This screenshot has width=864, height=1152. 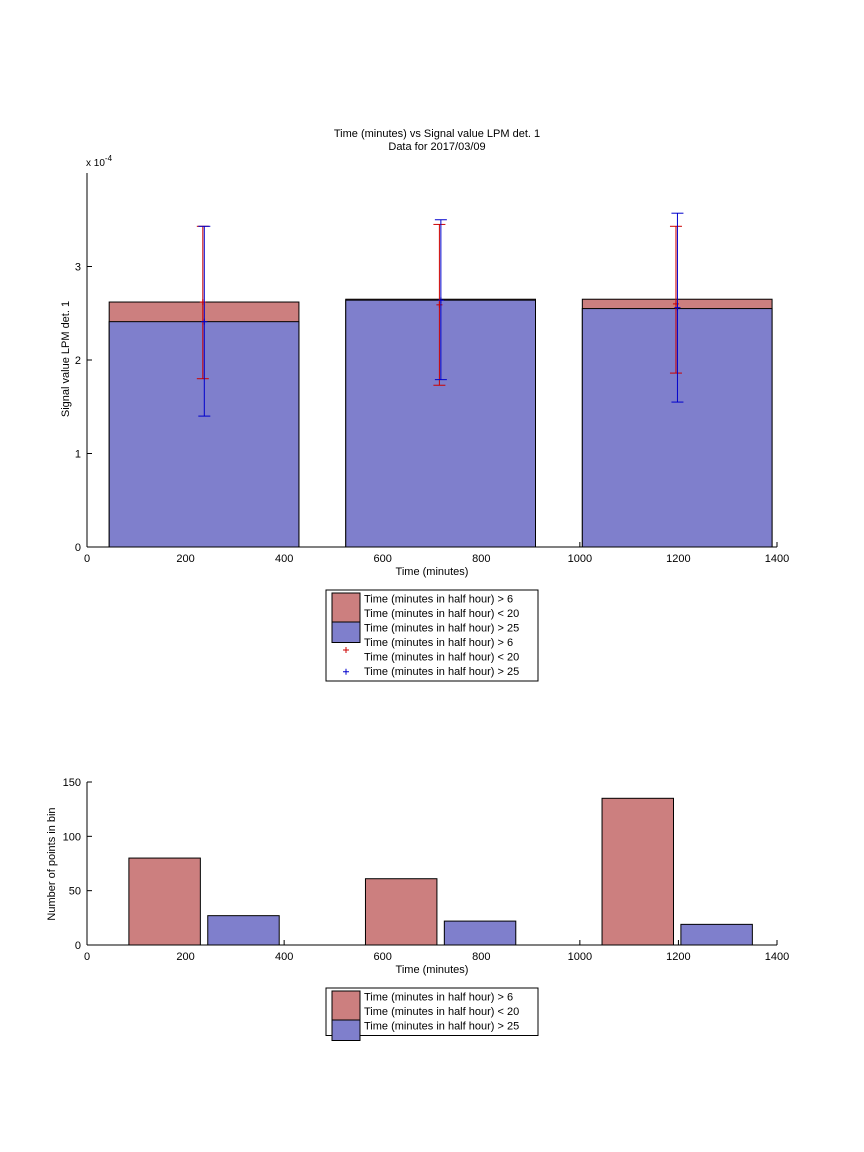 I want to click on y-multiplier: x 10-4, so click(x=99, y=161).